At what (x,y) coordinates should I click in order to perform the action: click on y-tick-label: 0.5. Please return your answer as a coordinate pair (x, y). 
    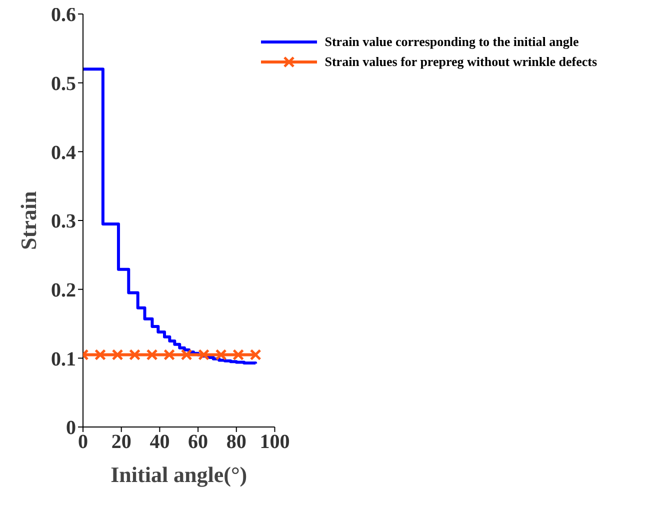
    Looking at the image, I should click on (63, 83).